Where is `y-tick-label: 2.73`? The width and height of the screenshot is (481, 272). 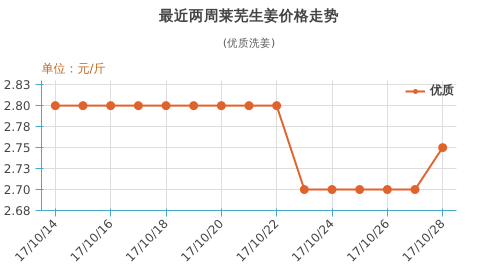 y-tick-label: 2.73 is located at coordinates (17, 169).